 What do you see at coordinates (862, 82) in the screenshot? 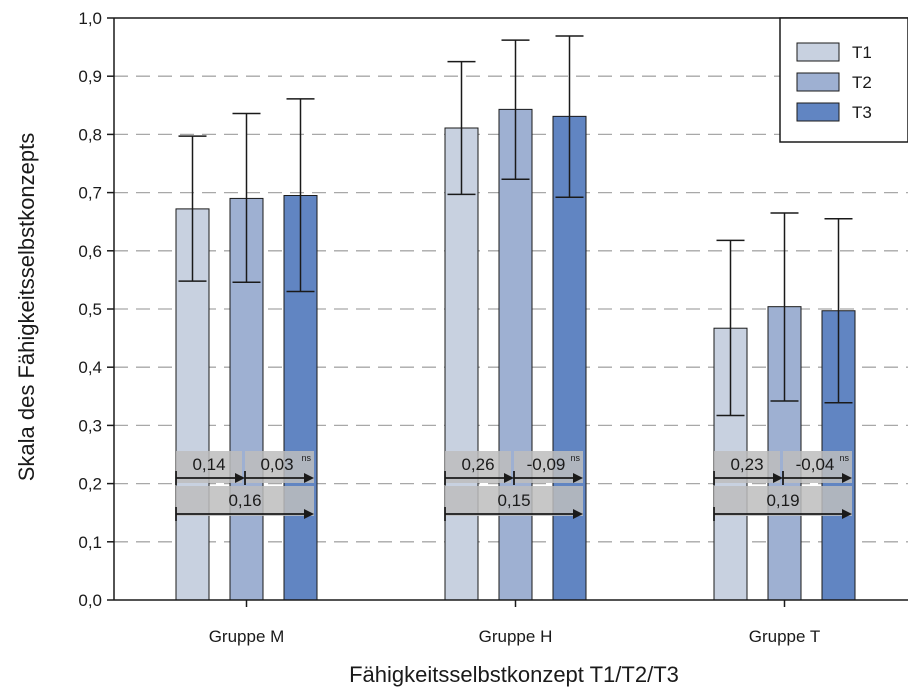
I see `legend-label: T2` at bounding box center [862, 82].